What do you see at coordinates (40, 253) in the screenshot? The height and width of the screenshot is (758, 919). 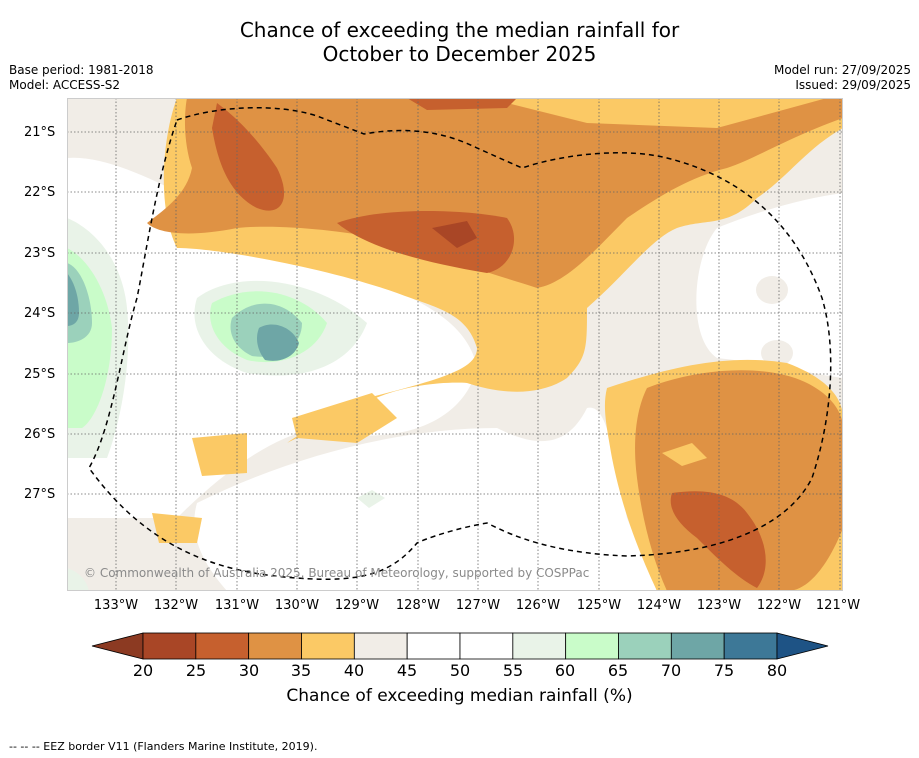 I see `lat-label-23: 23°S` at bounding box center [40, 253].